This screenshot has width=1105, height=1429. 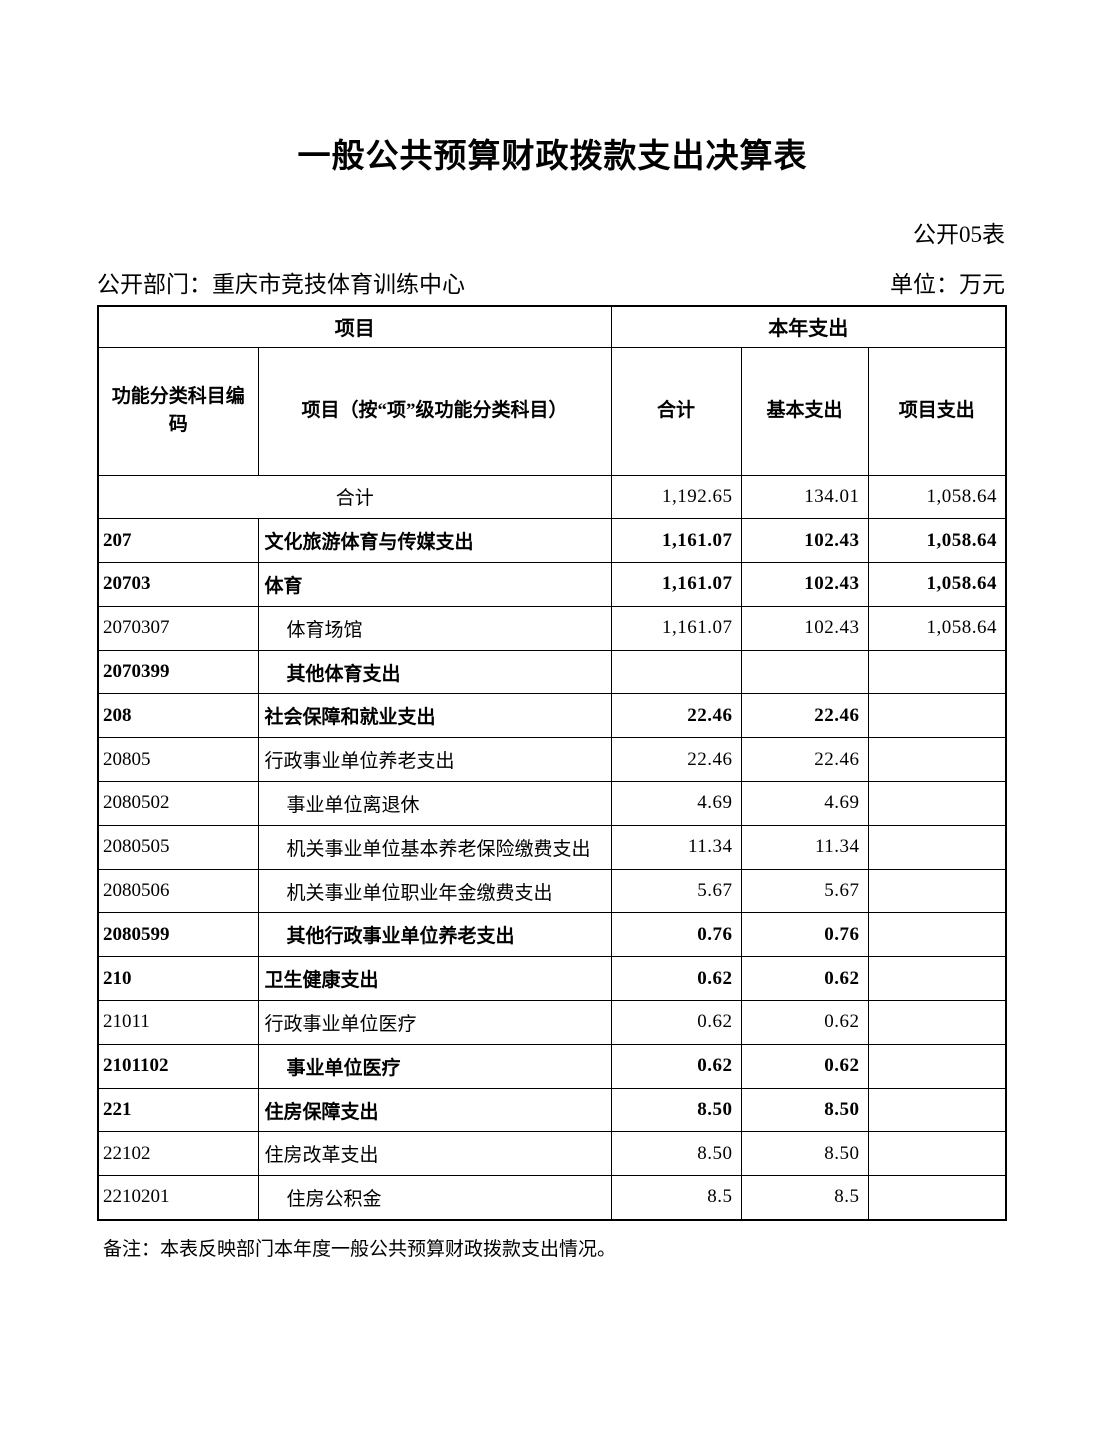 What do you see at coordinates (552, 979) in the screenshot?
I see `table-row: 210 卫生健康支出 0.62 0.62` at bounding box center [552, 979].